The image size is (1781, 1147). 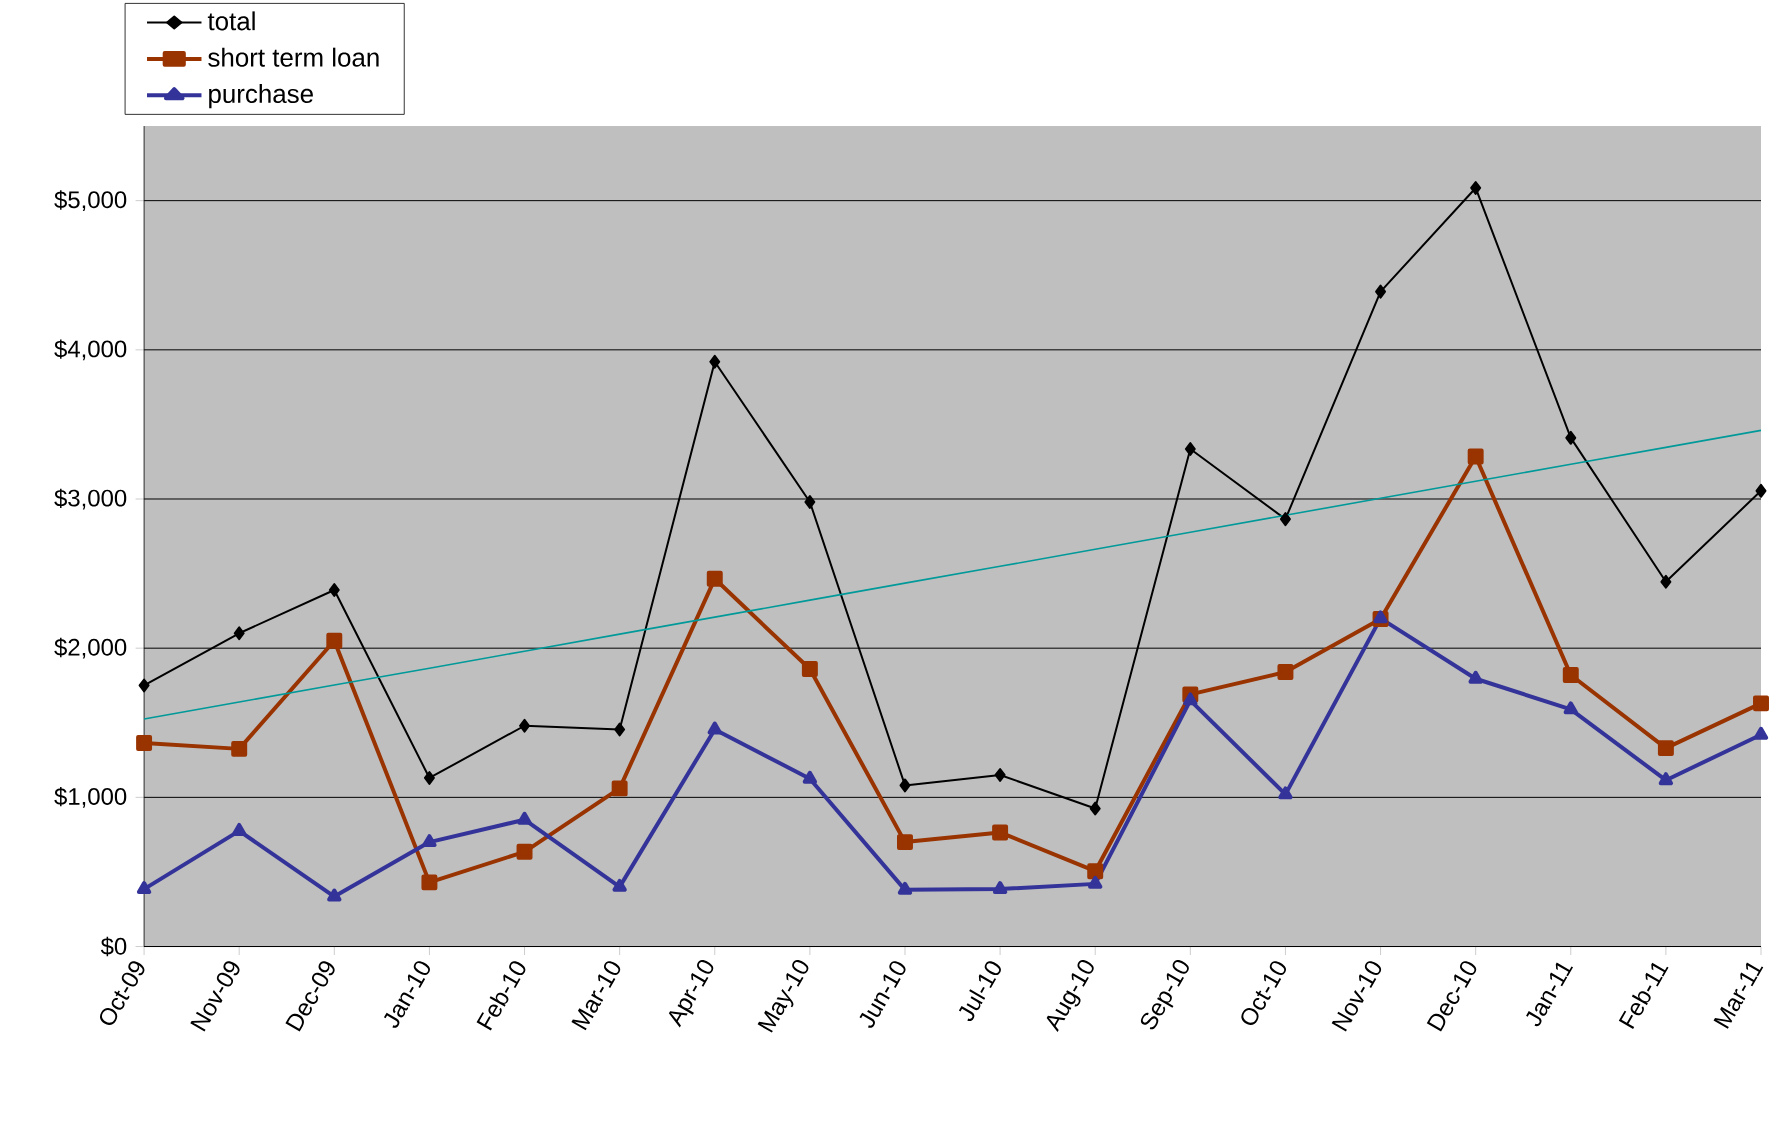 I want to click on legend-label: total, so click(x=231, y=21).